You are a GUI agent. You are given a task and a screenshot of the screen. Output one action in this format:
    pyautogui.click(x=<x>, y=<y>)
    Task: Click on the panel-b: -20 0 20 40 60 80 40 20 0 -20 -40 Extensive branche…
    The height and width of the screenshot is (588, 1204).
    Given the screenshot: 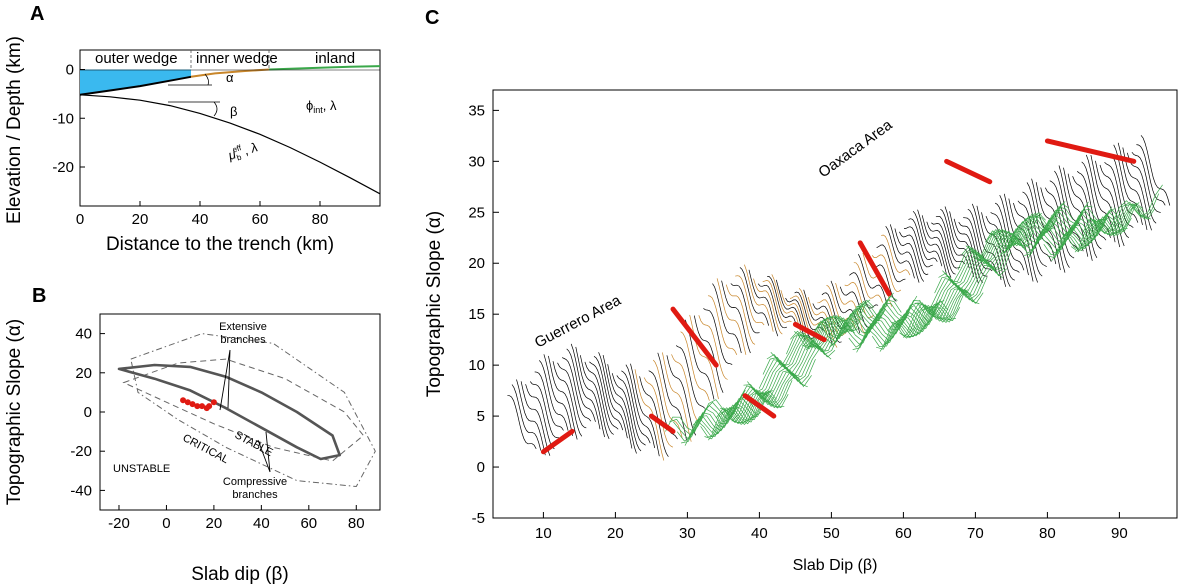 What is the action you would take?
    pyautogui.click(x=192, y=449)
    